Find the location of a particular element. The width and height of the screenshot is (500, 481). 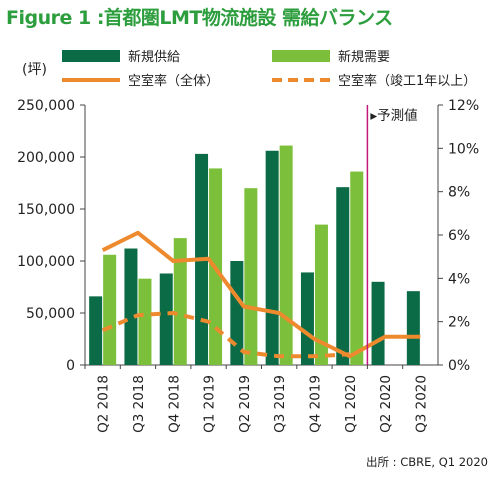

source-note: 出所 : CBRE, Q1 2020 is located at coordinates (427, 462).